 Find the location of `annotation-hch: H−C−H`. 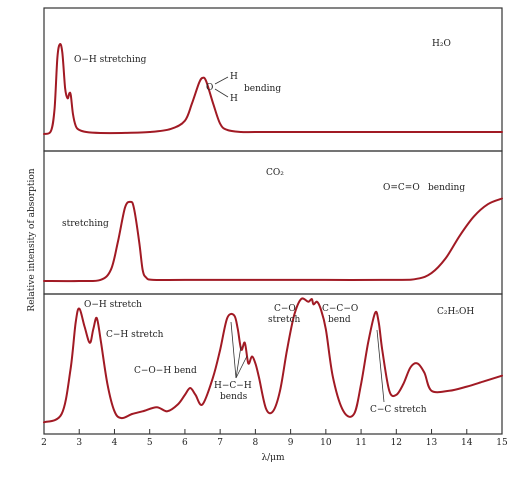

annotation-hch: H−C−H is located at coordinates (233, 386).